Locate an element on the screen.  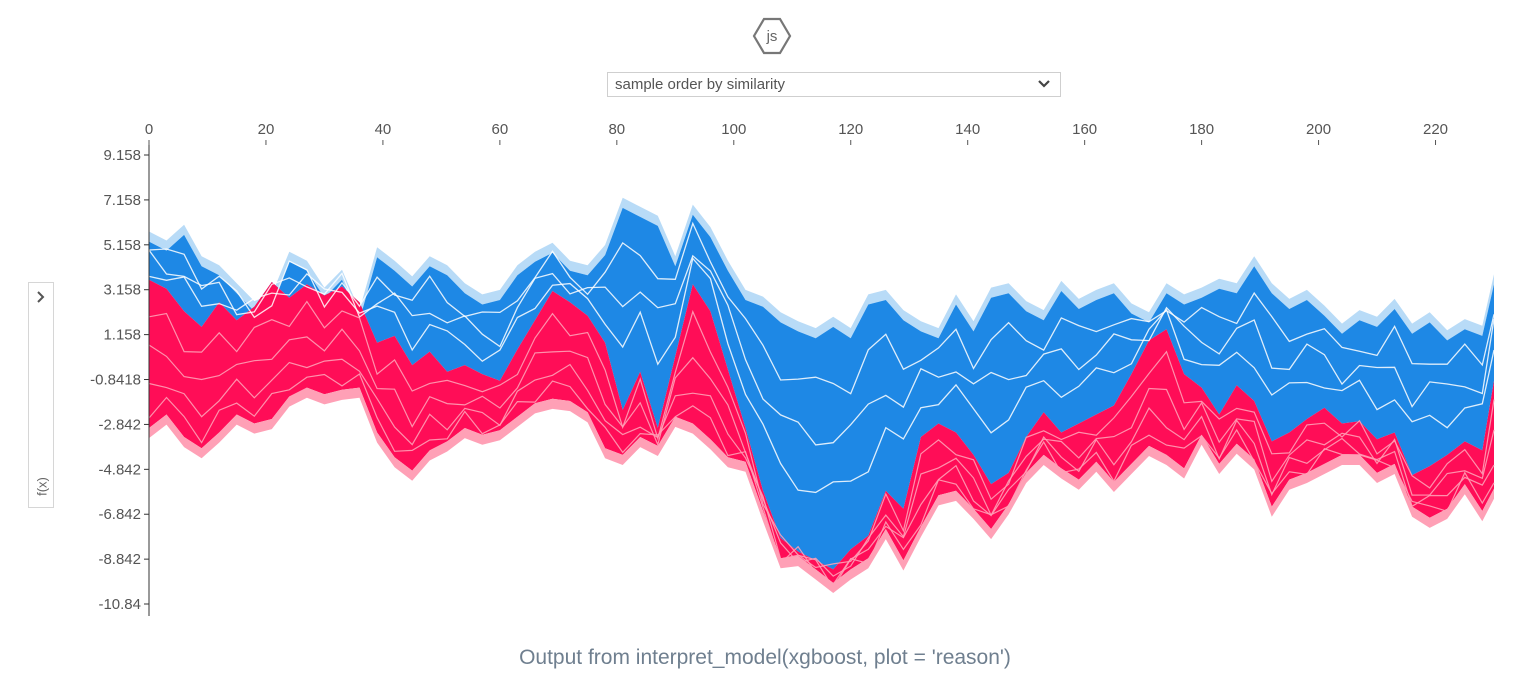
js-badge-text: js is located at coordinates (772, 36).